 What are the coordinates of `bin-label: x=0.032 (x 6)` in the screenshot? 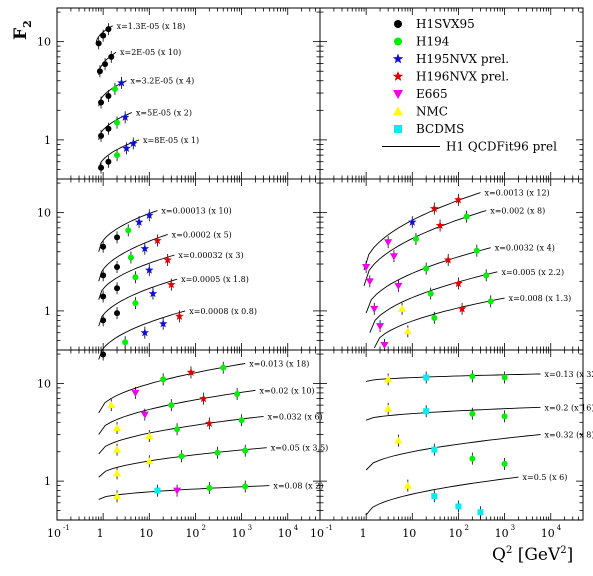 It's located at (295, 416).